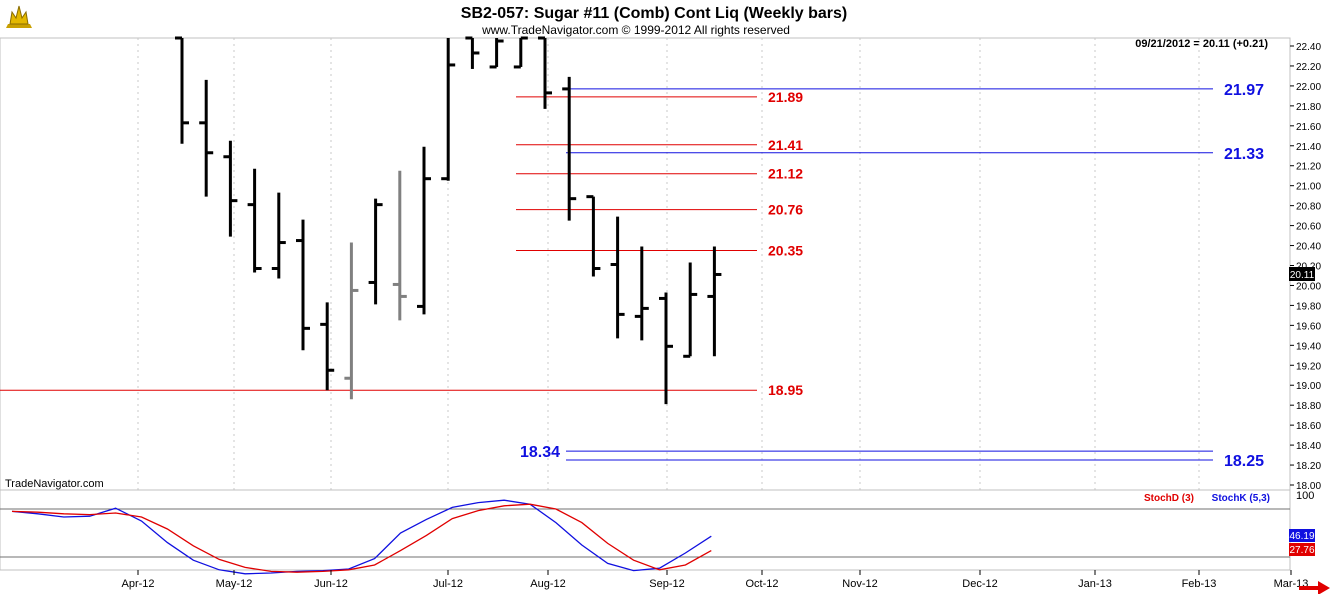 Image resolution: width=1336 pixels, height=594 pixels. I want to click on stochastic-lines, so click(361, 537).